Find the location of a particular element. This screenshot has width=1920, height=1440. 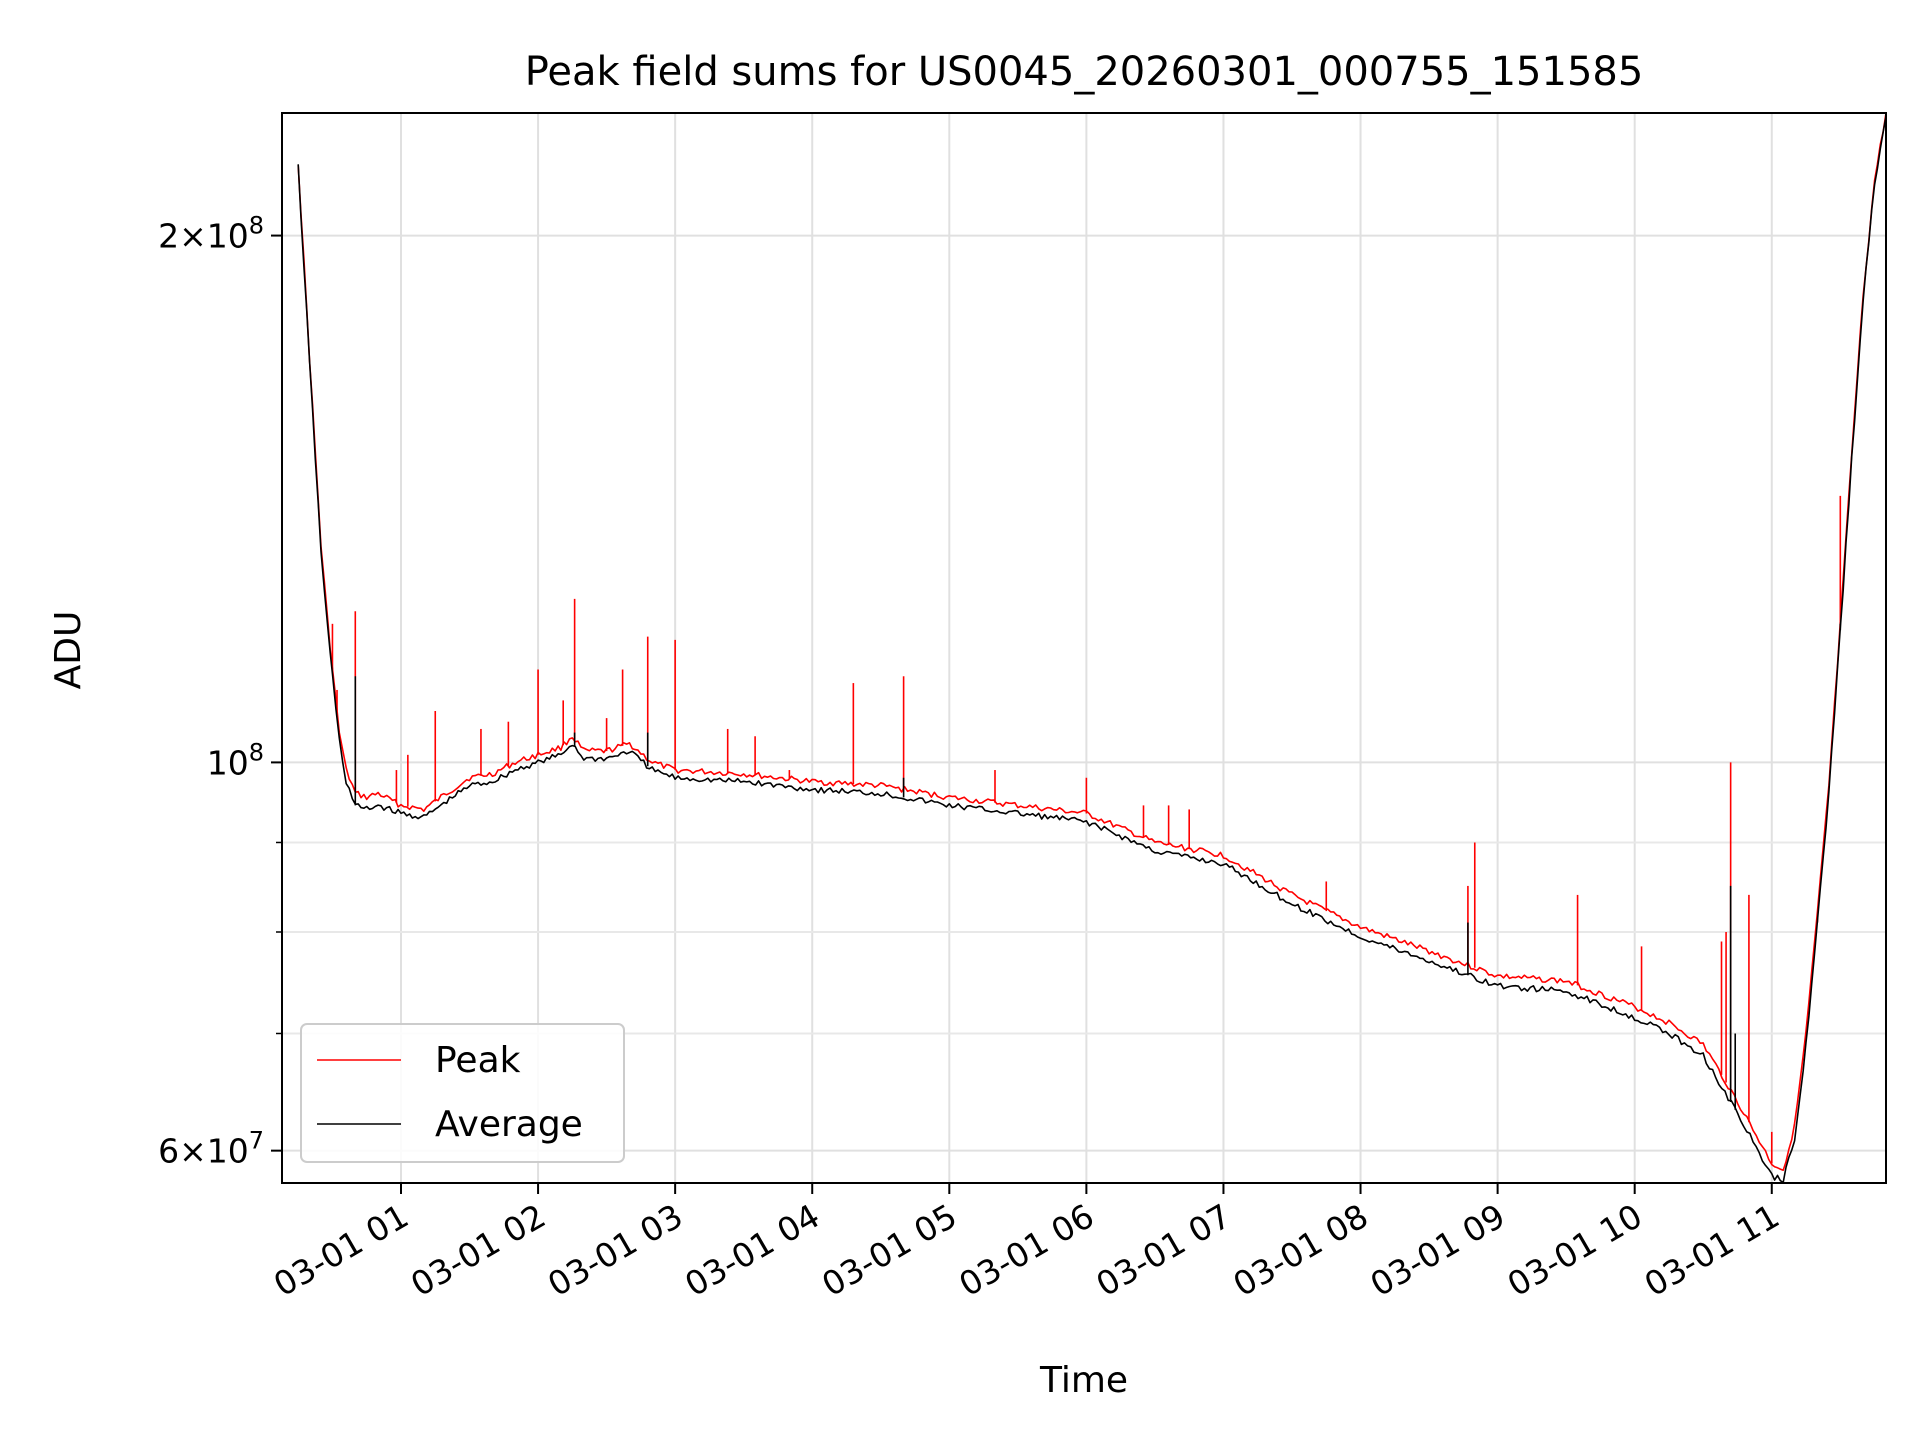

y-axis-label: ADU is located at coordinates (68, 650).